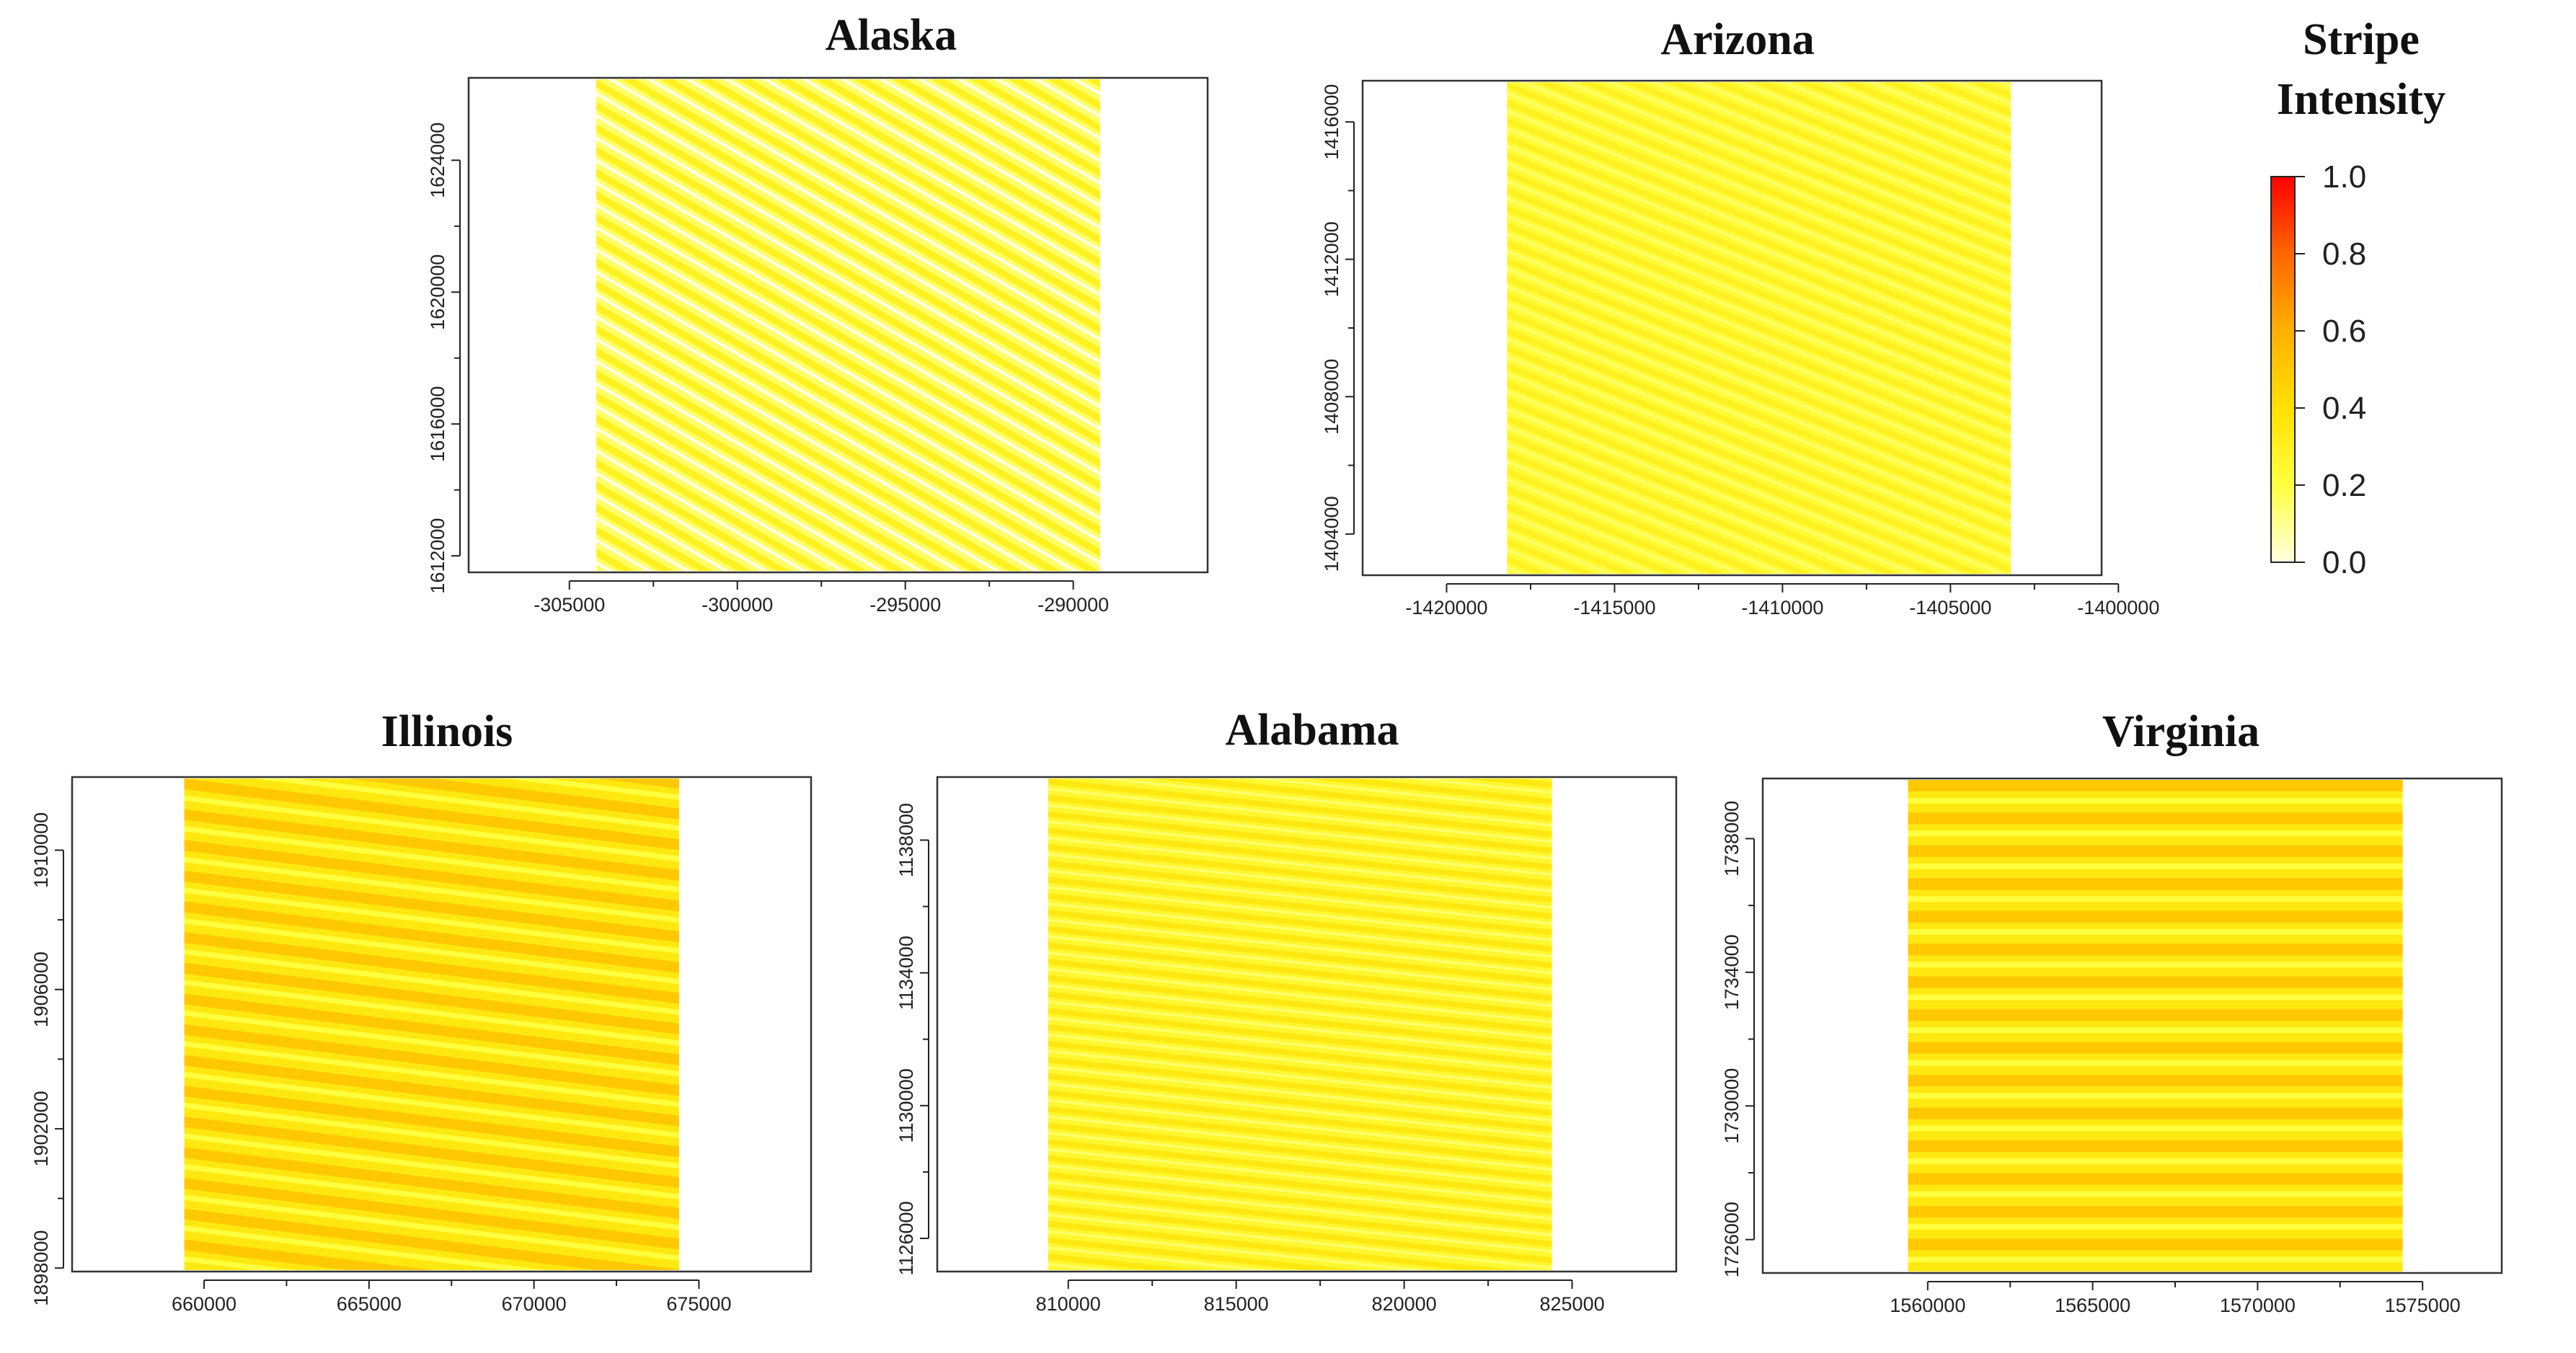 The image size is (2576, 1353). Describe the element at coordinates (1446, 607) in the screenshot. I see `x-tick-label: -1420000` at that location.